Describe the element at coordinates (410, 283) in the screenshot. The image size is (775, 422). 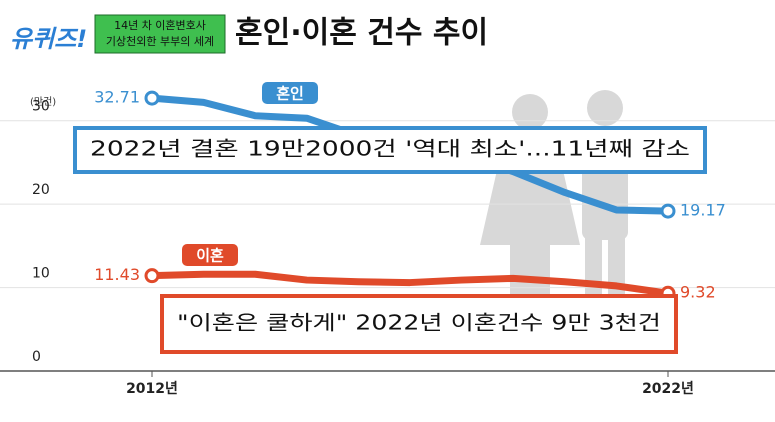
I see `series-line` at that location.